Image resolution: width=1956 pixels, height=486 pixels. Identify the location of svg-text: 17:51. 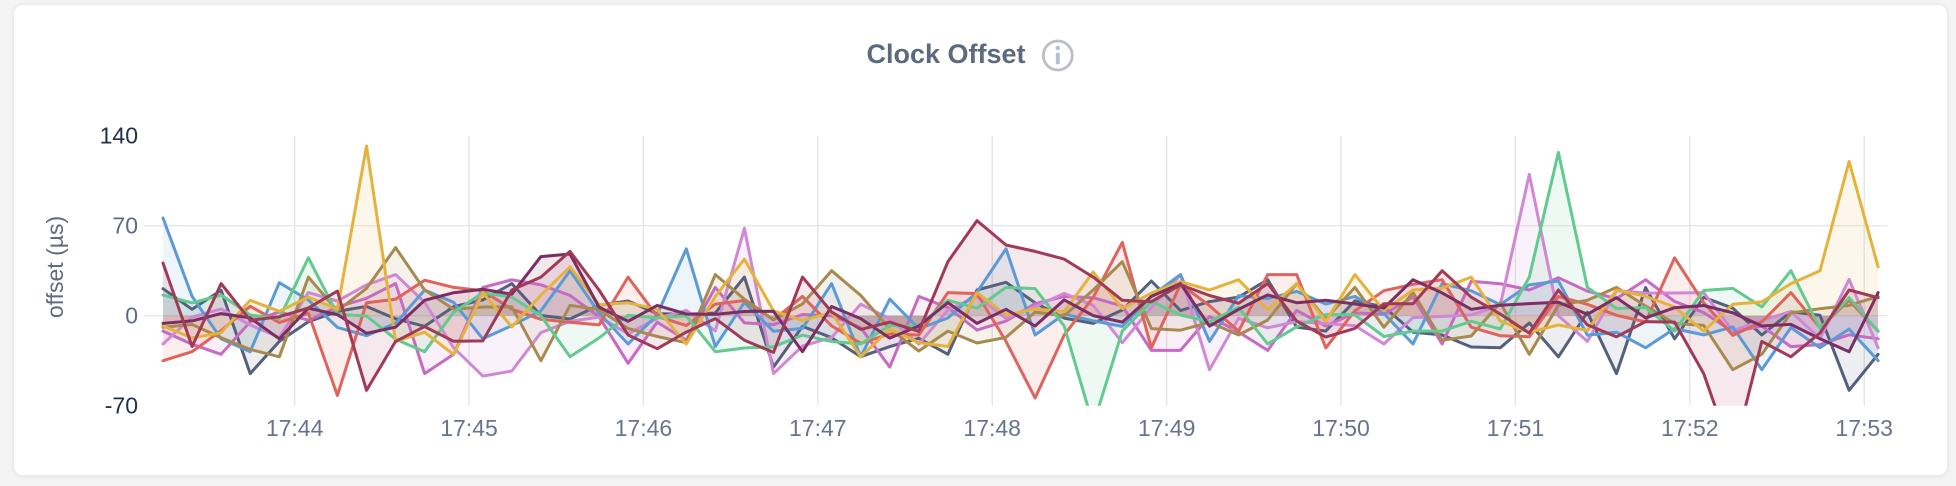
(1516, 428).